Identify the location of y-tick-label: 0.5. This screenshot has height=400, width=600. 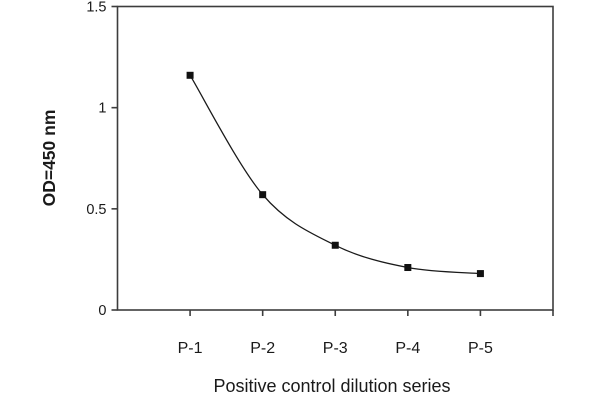
(96, 210).